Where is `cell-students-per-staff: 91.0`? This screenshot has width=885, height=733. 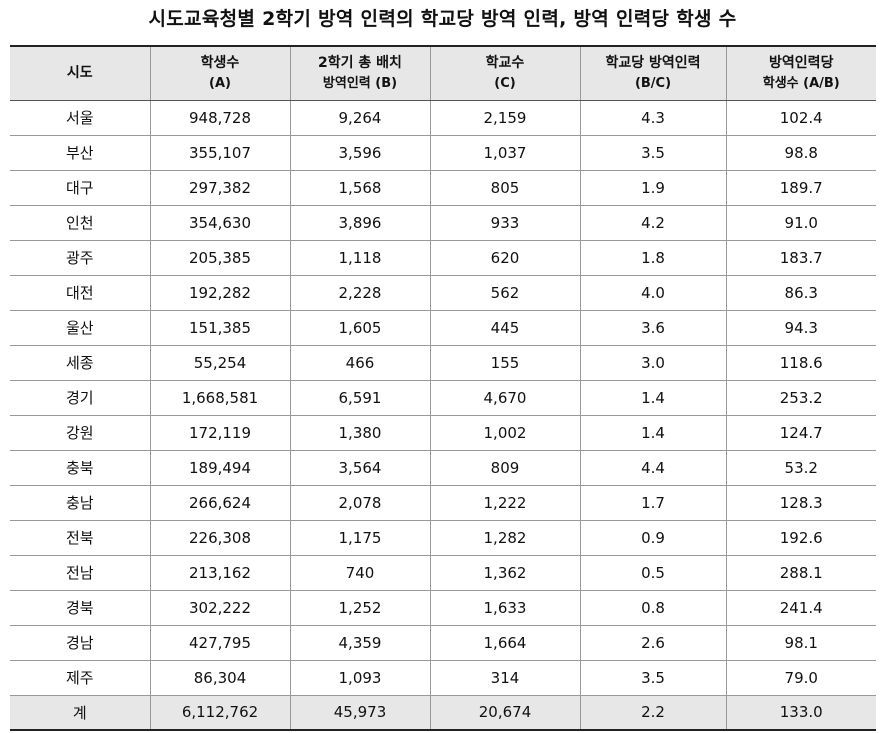 cell-students-per-staff: 91.0 is located at coordinates (800, 222).